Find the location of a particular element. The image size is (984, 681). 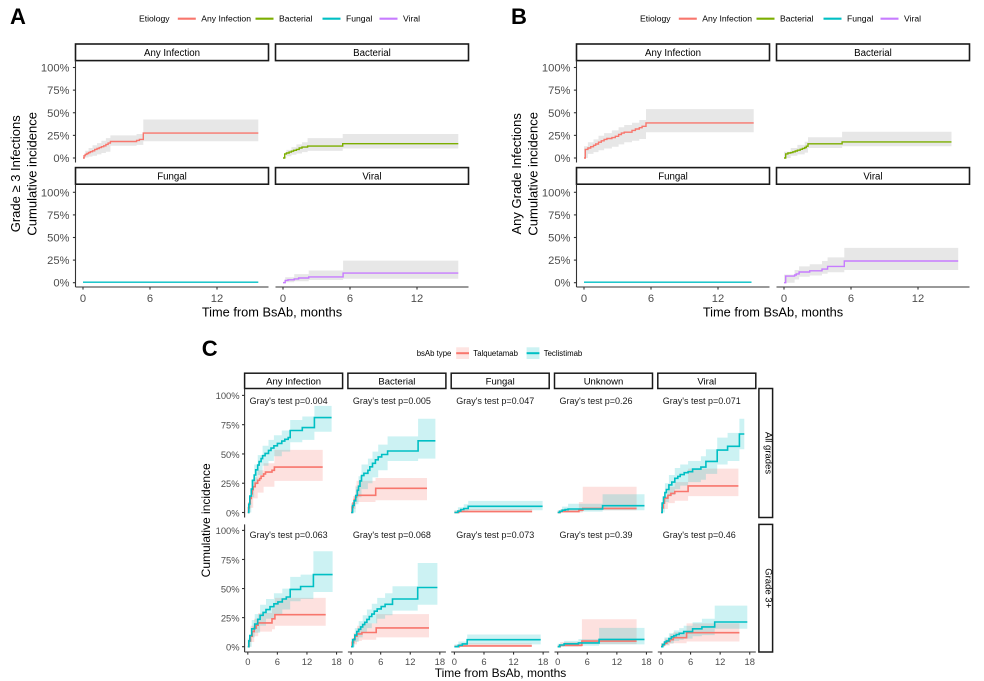

svg-text: Gray's test p=0.073 is located at coordinates (495, 535).